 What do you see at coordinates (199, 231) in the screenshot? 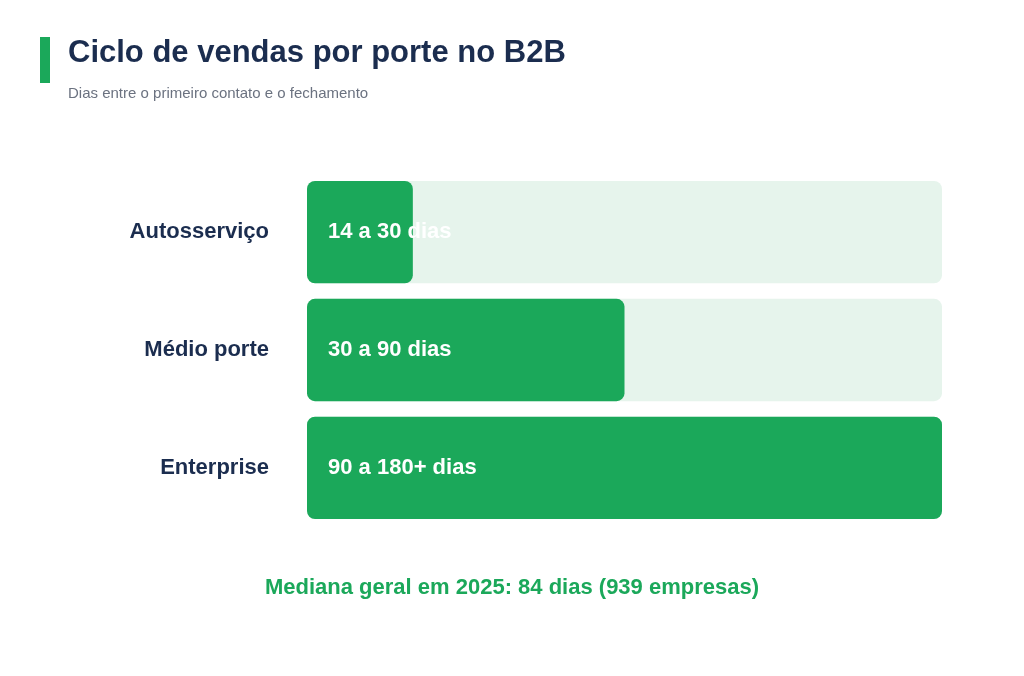
I see `y-tick-label: Autosserviço` at bounding box center [199, 231].